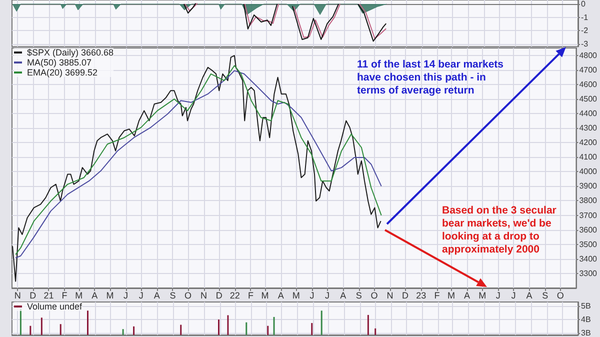  I want to click on y-tick-label: 3700, so click(588, 215).